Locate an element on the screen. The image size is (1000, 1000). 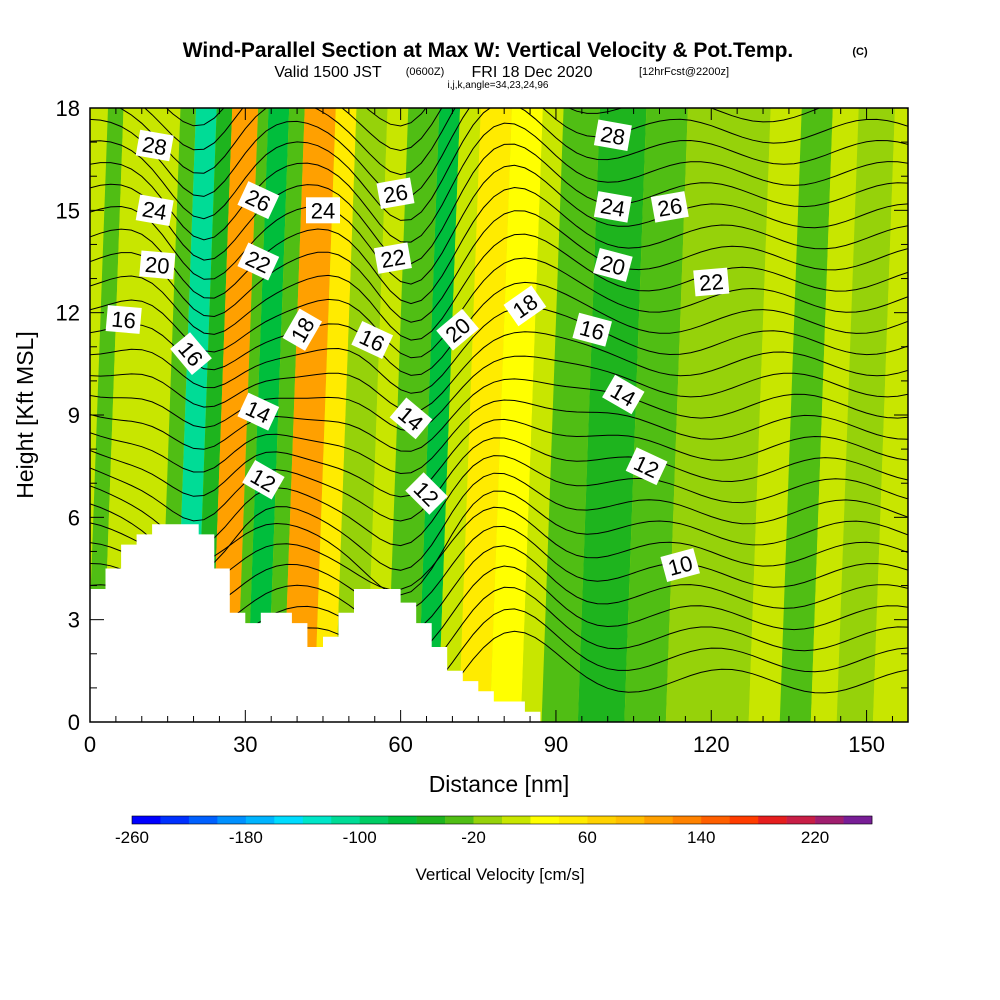
x-tick-label: 0 is located at coordinates (90, 744).